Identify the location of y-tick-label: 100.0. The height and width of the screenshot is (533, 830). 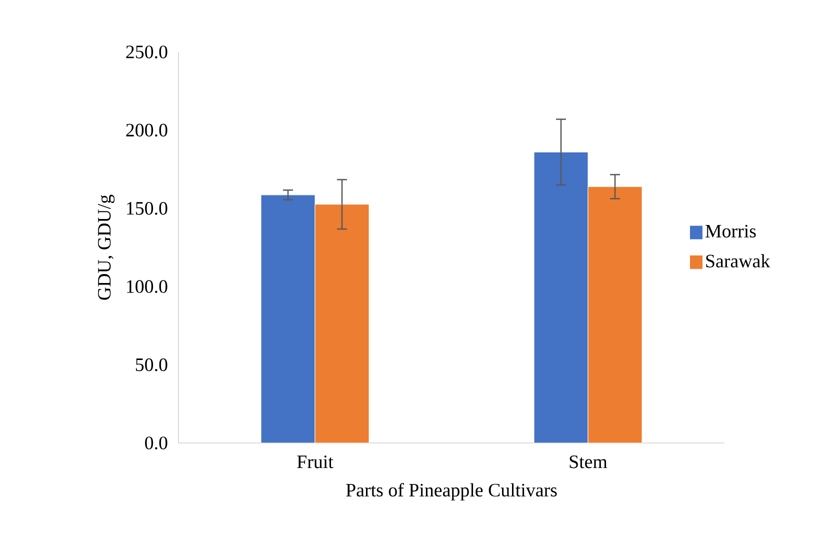
(147, 287).